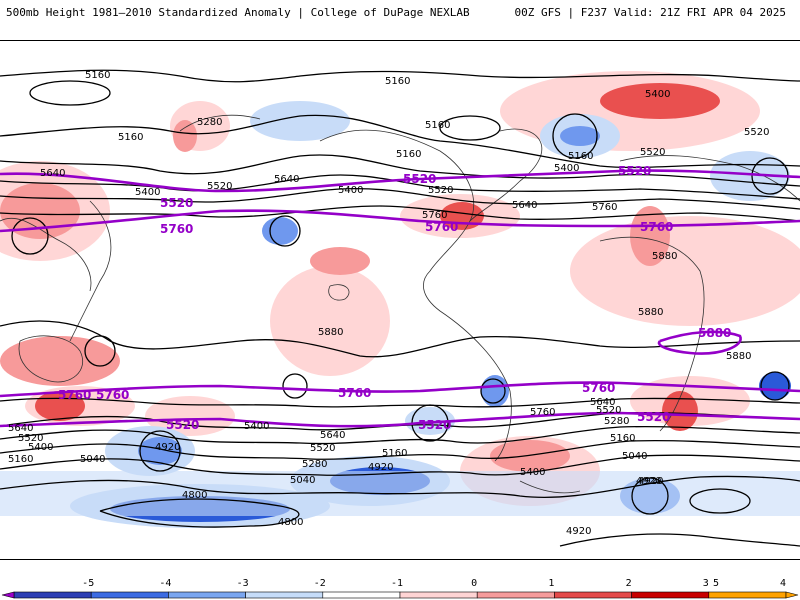 Image resolution: width=800 pixels, height=600 pixels. I want to click on colorbar-tick-label: 3, so click(706, 583).